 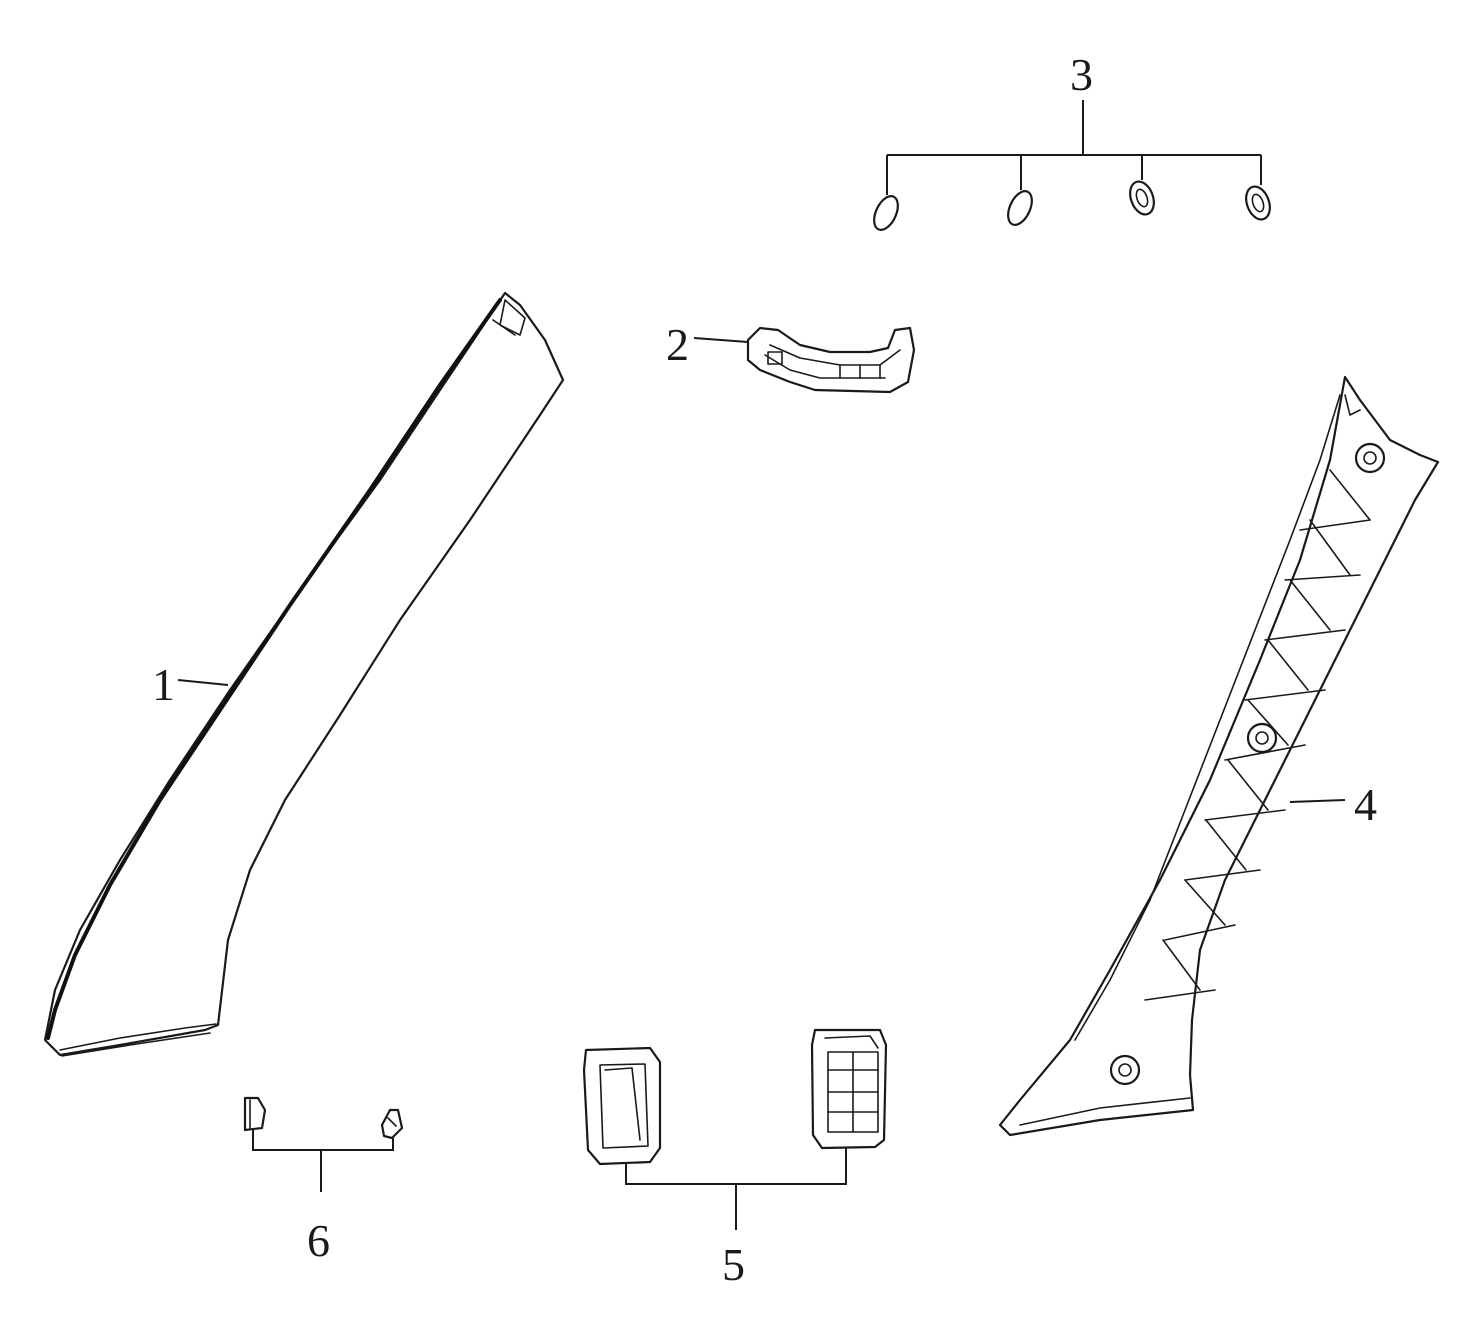 I want to click on part-2-grab-handle, so click(x=831, y=360).